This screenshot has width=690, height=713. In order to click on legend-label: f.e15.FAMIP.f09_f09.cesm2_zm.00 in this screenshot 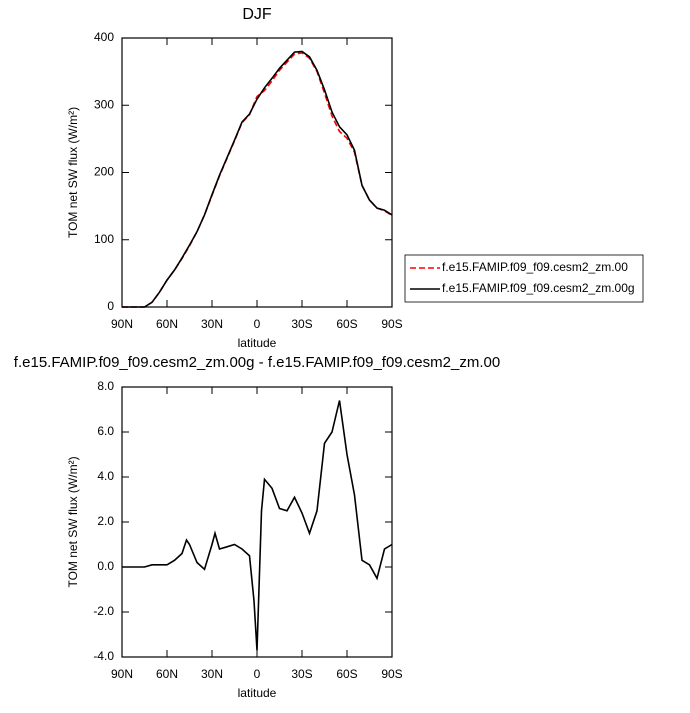, I will do `click(535, 267)`.